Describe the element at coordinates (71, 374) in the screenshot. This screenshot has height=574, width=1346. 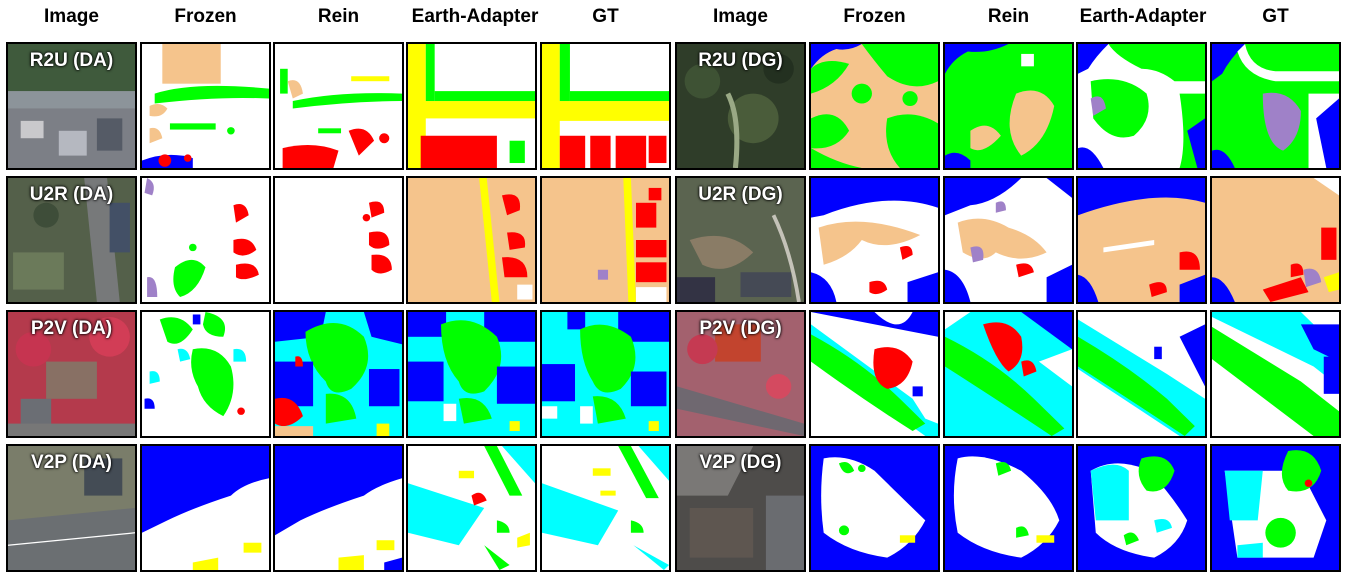
I see `satellite-image-p2v-da: P2V (DA)` at that location.